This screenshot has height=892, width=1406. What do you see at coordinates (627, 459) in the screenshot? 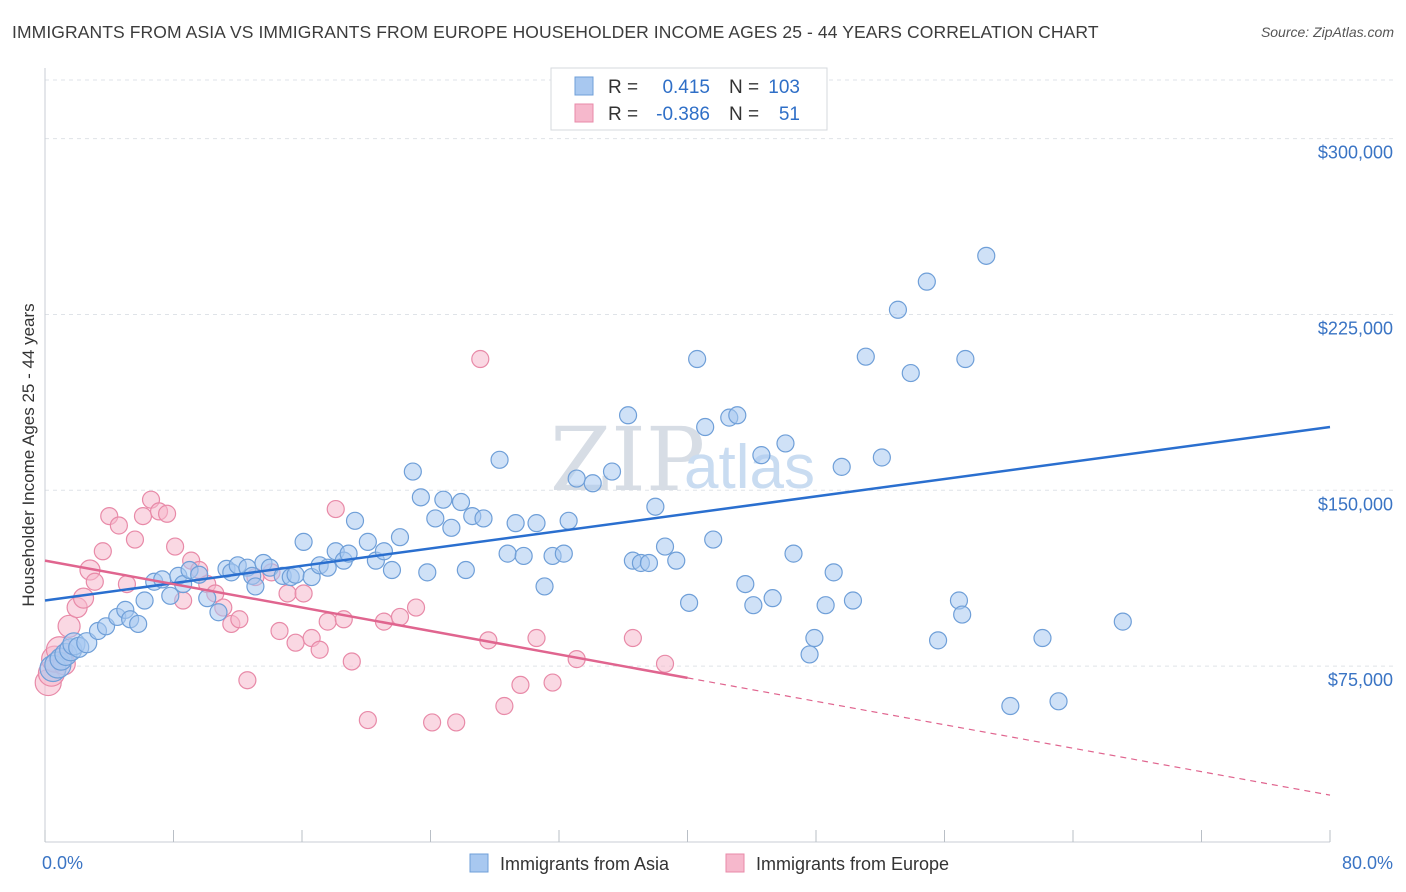
I see `watermark-zip: ZIP` at bounding box center [627, 459].